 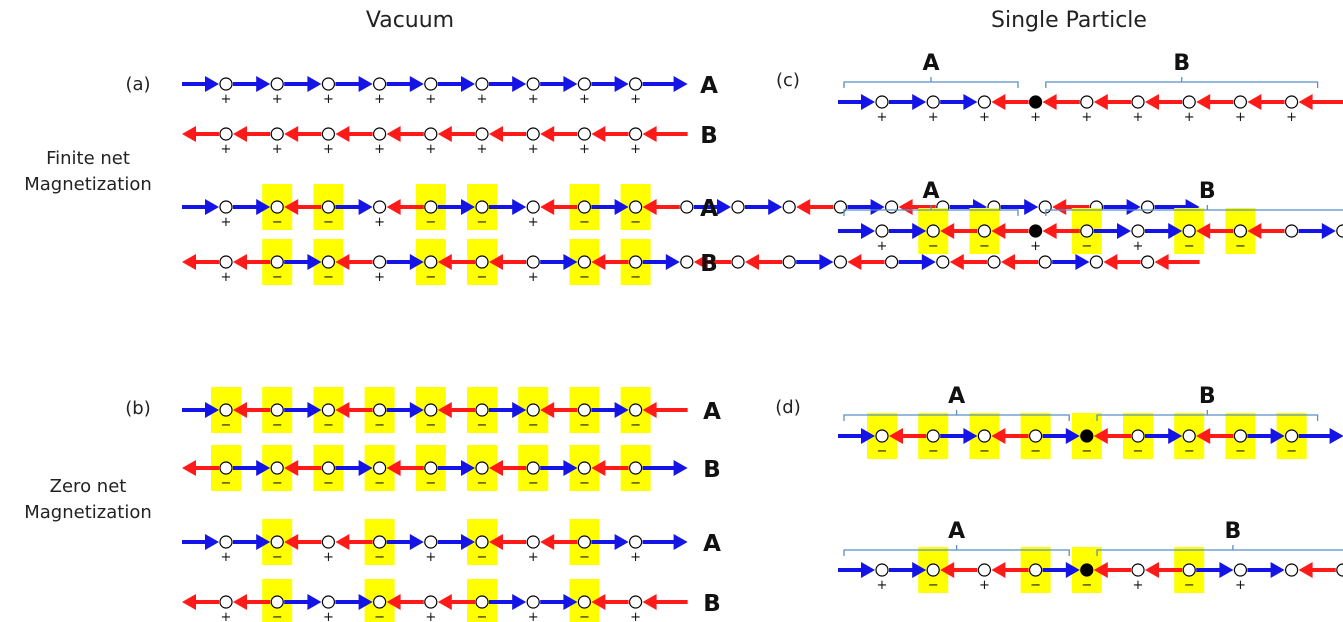 What do you see at coordinates (1090, 88) in the screenshot?
I see `chain-p2-r0: + + + + + + + + + A B` at bounding box center [1090, 88].